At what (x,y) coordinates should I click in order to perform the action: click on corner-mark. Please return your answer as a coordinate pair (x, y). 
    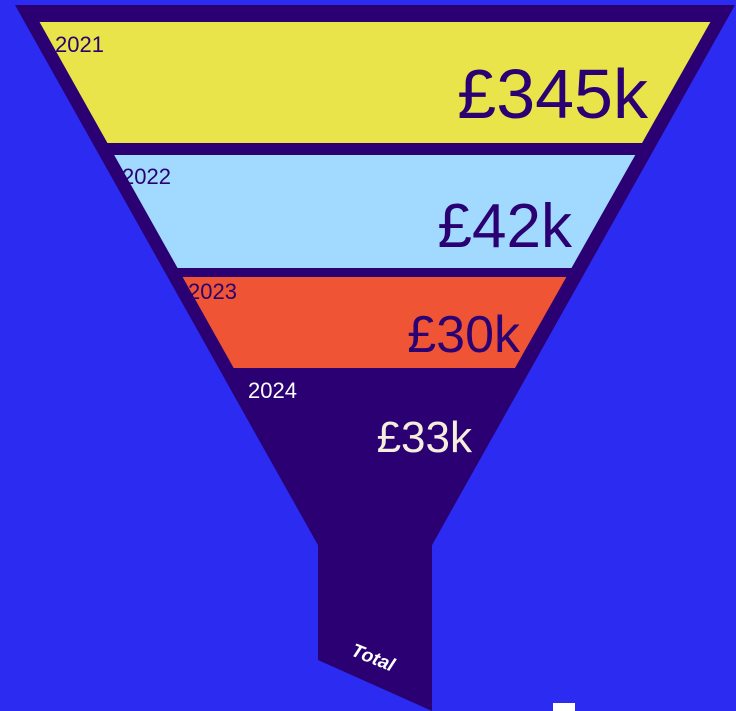
    Looking at the image, I should click on (564, 707).